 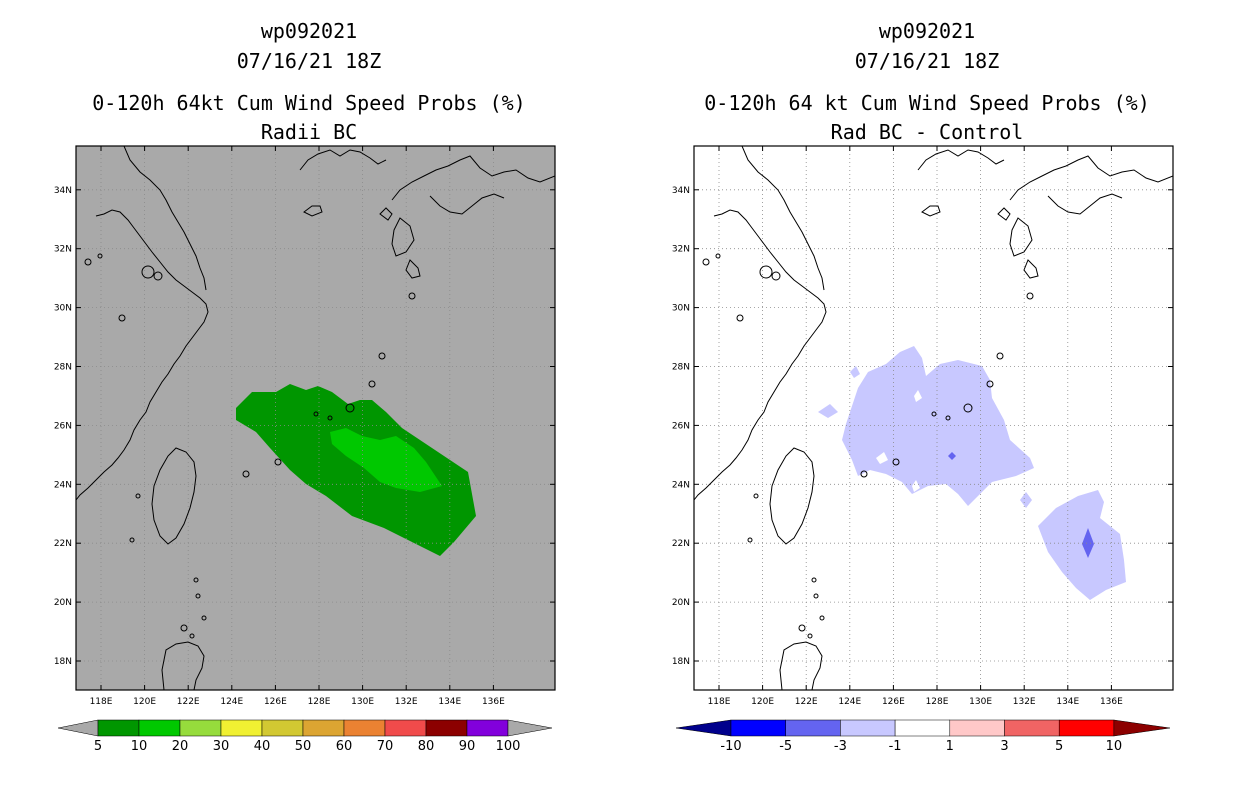 I want to click on lat-label-22n: 22N, so click(x=63, y=544).